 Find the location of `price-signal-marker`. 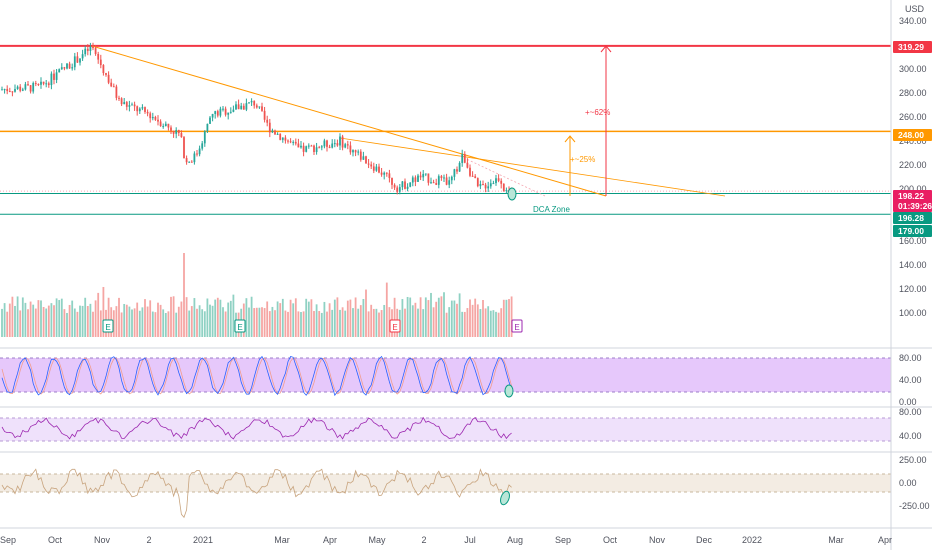

price-signal-marker is located at coordinates (512, 194).